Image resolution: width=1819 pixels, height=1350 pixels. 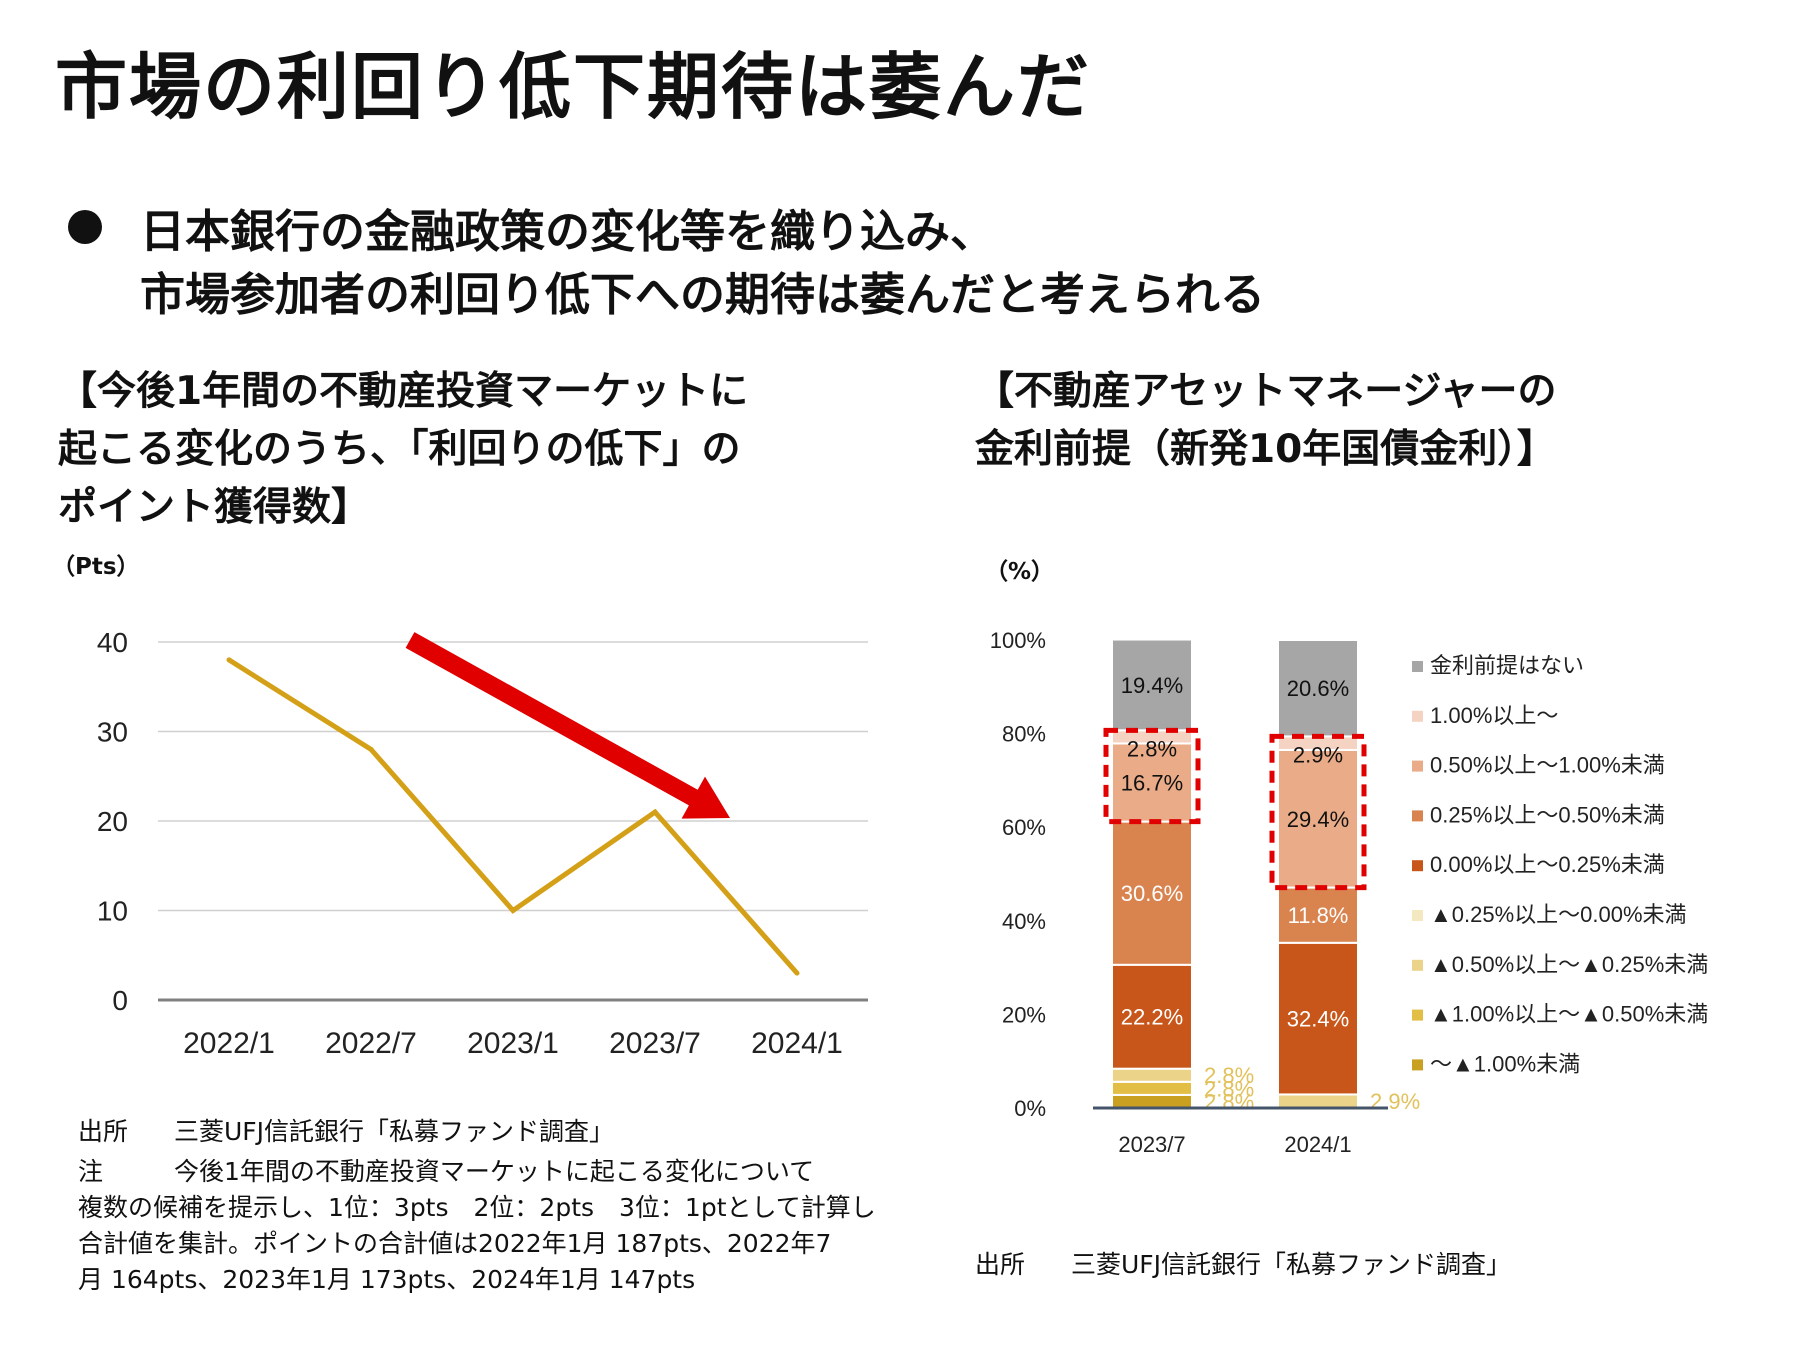 What do you see at coordinates (797, 1043) in the screenshot?
I see `line-x-tick-label: 2024/1` at bounding box center [797, 1043].